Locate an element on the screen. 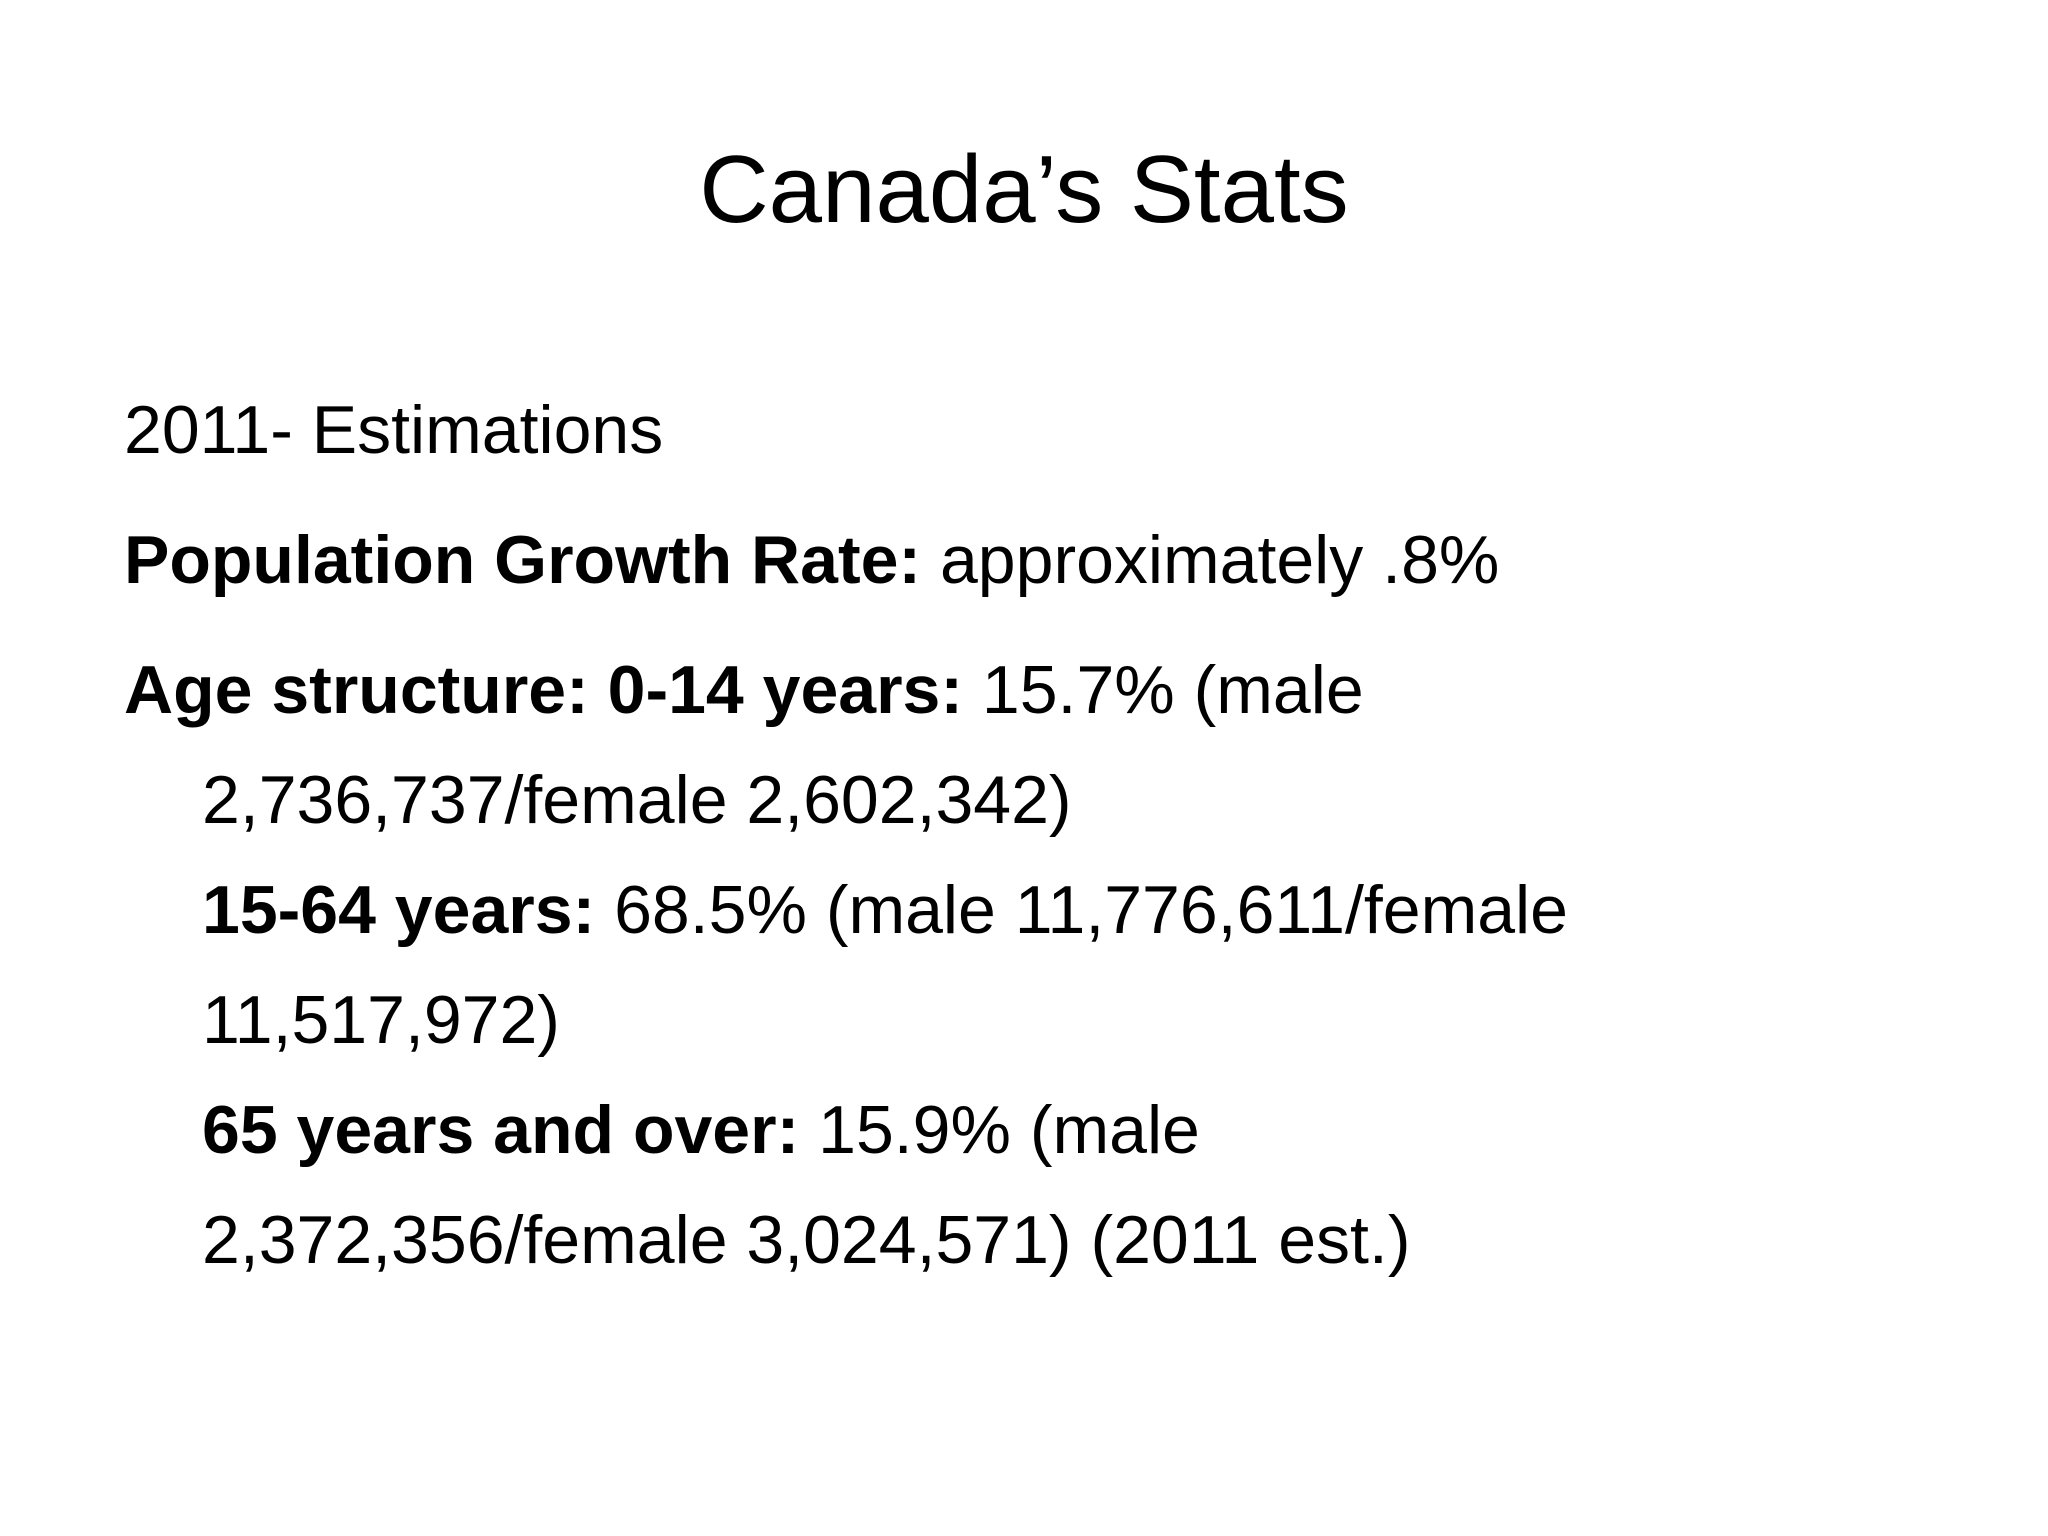  text-value: 15.7% (male is located at coordinates (1172, 690).